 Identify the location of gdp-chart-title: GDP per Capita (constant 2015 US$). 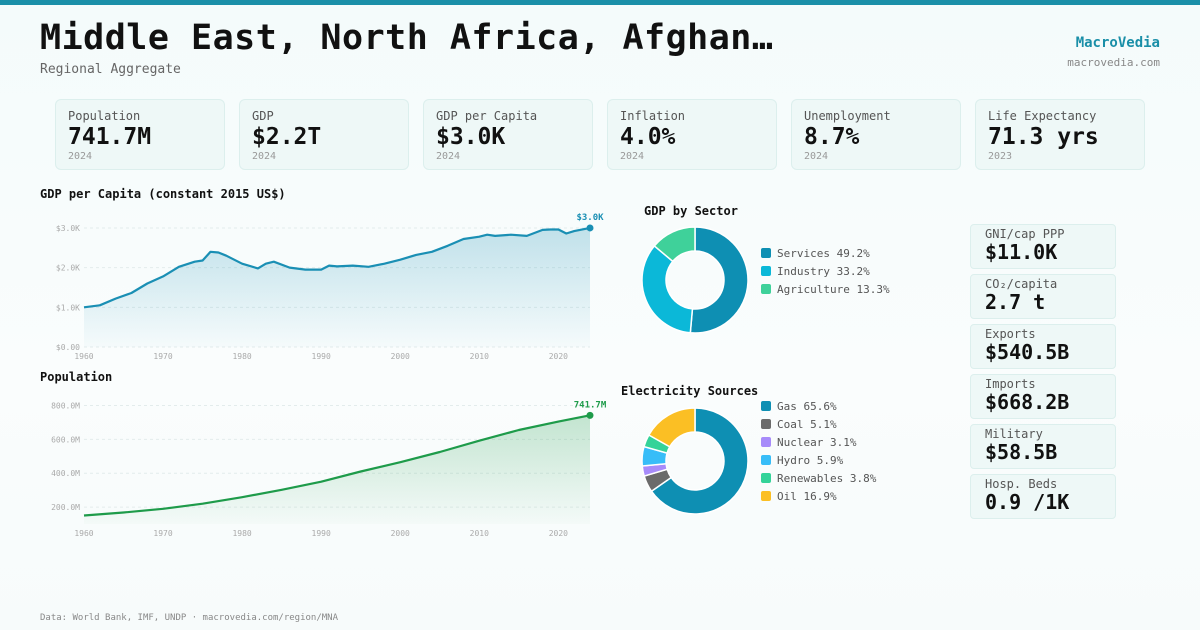
(163, 194).